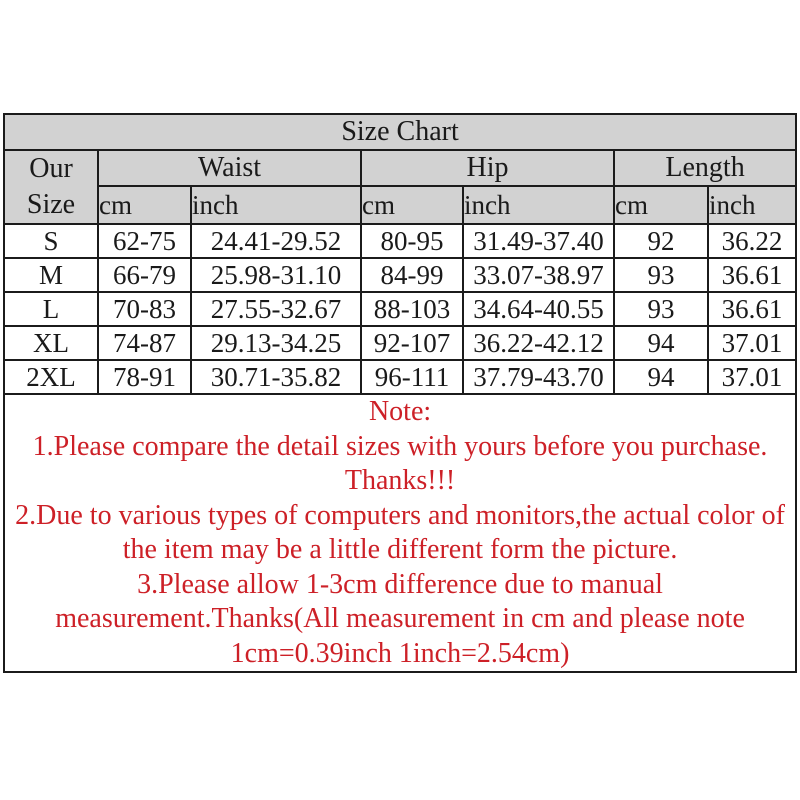 The height and width of the screenshot is (800, 800). I want to click on row-l-waist-cm: 70-83, so click(144, 309).